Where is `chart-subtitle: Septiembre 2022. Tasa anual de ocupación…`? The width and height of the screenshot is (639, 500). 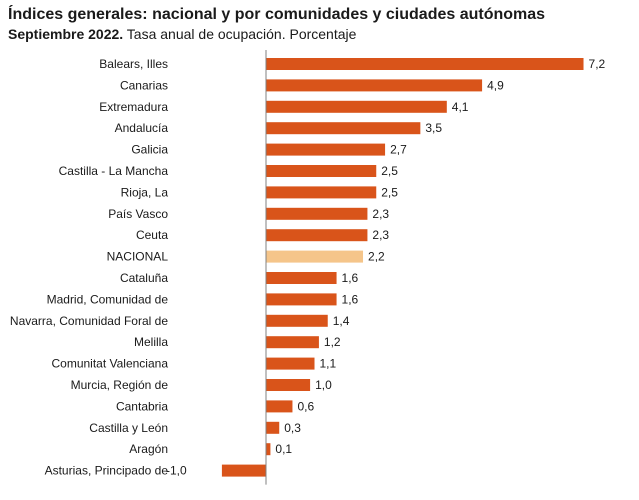
chart-subtitle: Septiembre 2022. Tasa anual de ocupación… is located at coordinates (182, 34).